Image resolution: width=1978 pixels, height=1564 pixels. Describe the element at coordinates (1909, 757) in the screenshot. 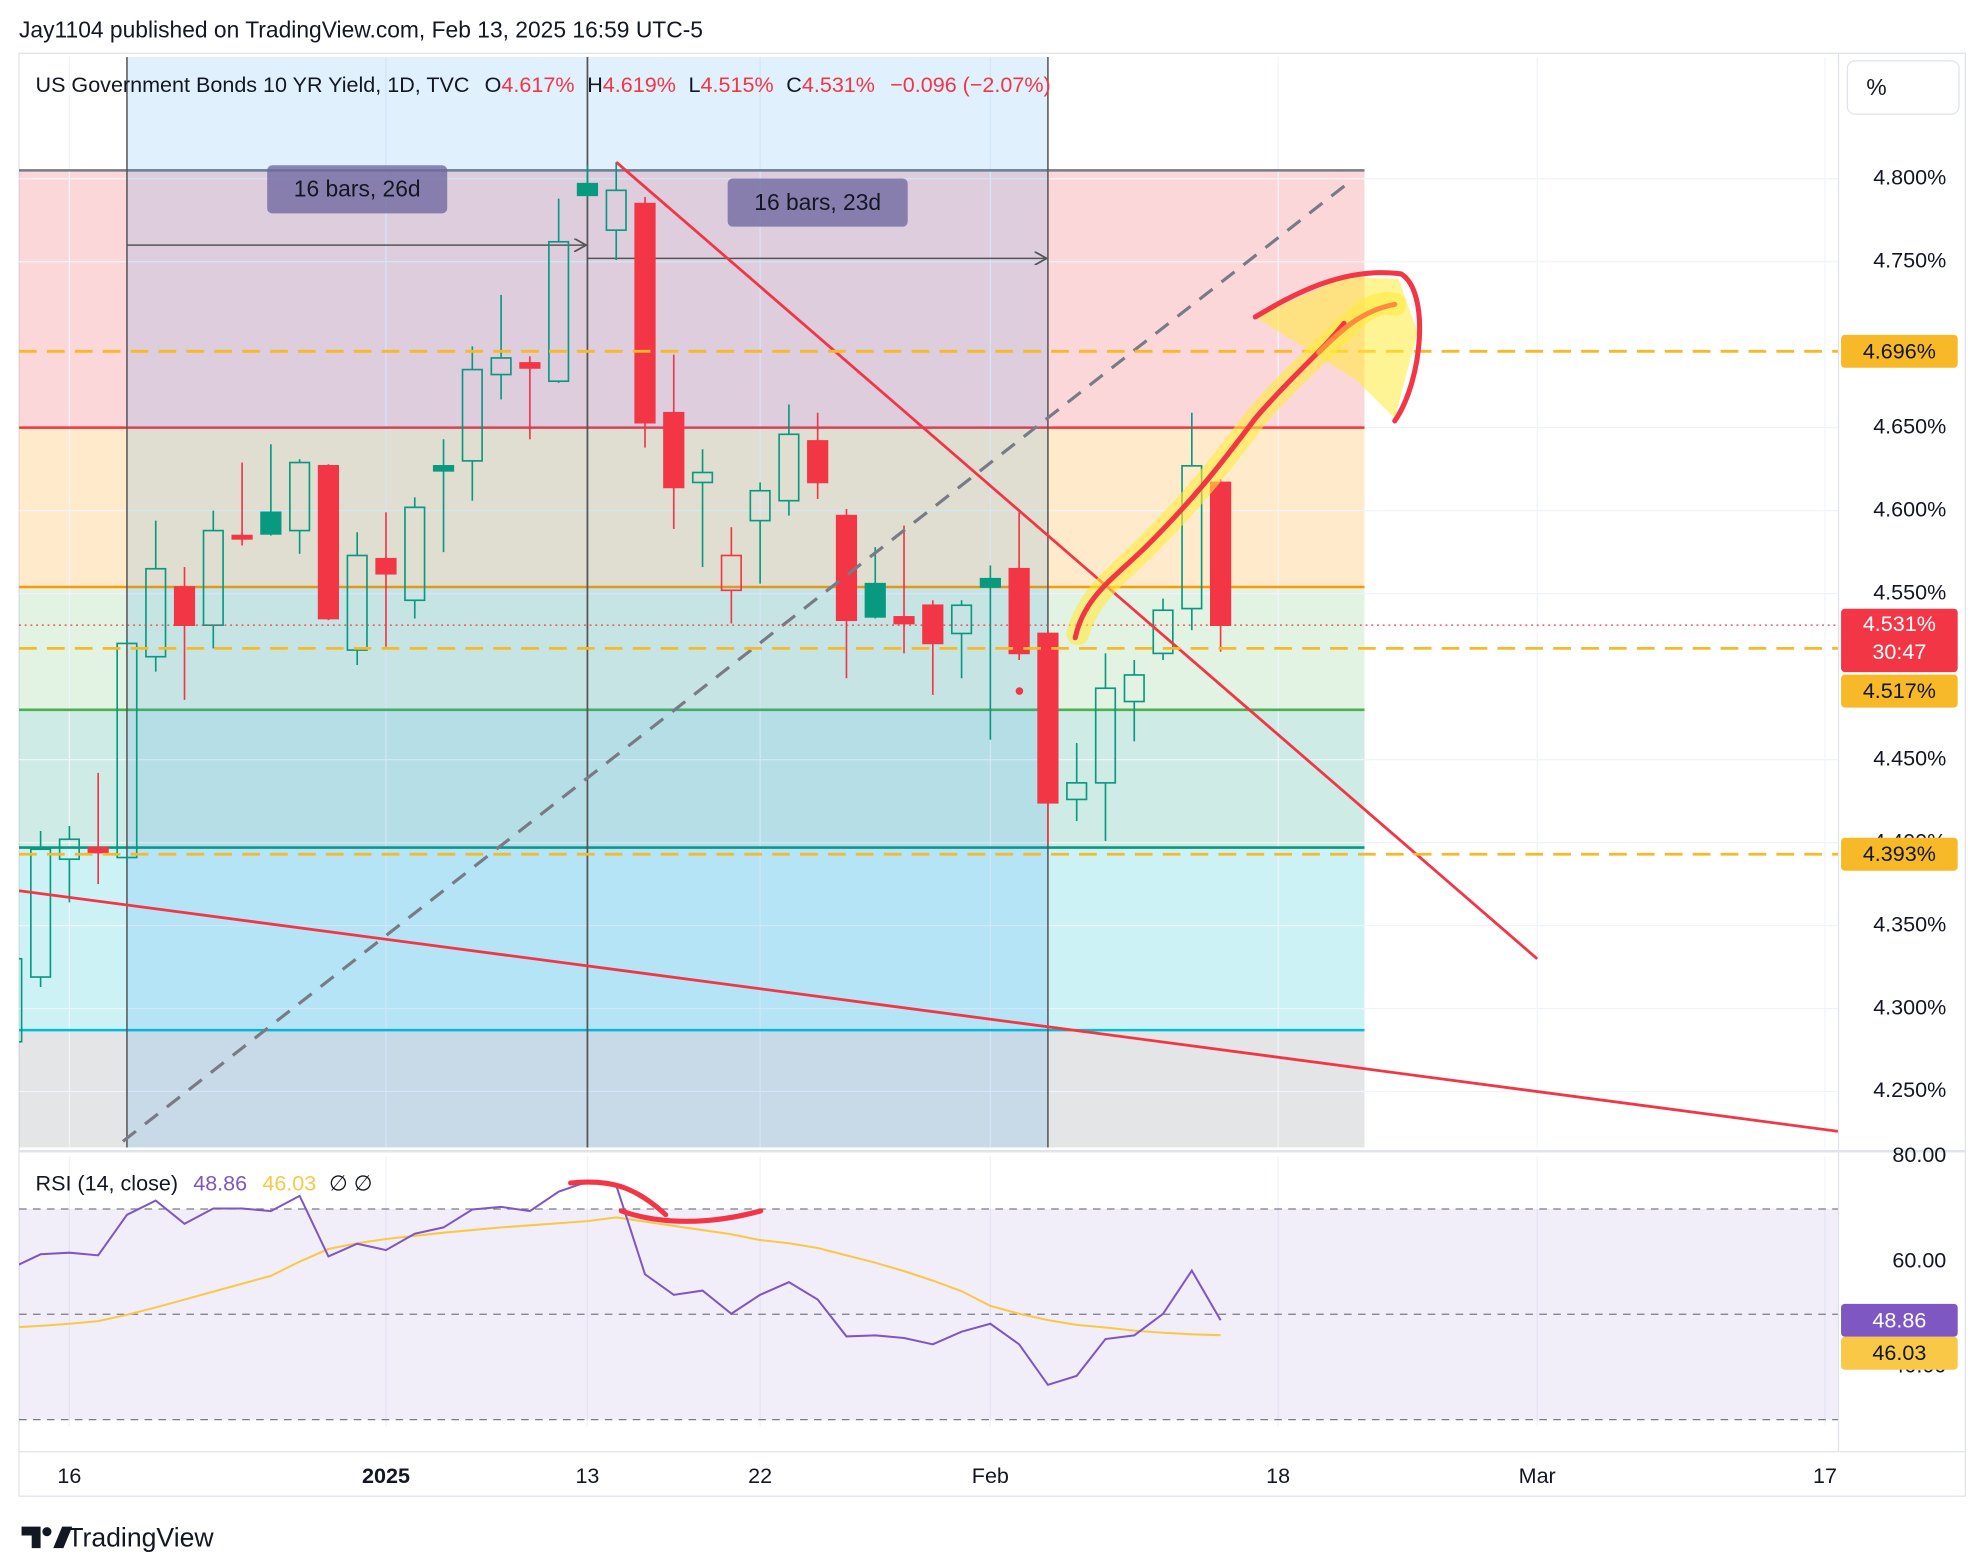

I see `y-tick-label: 4.450%` at that location.